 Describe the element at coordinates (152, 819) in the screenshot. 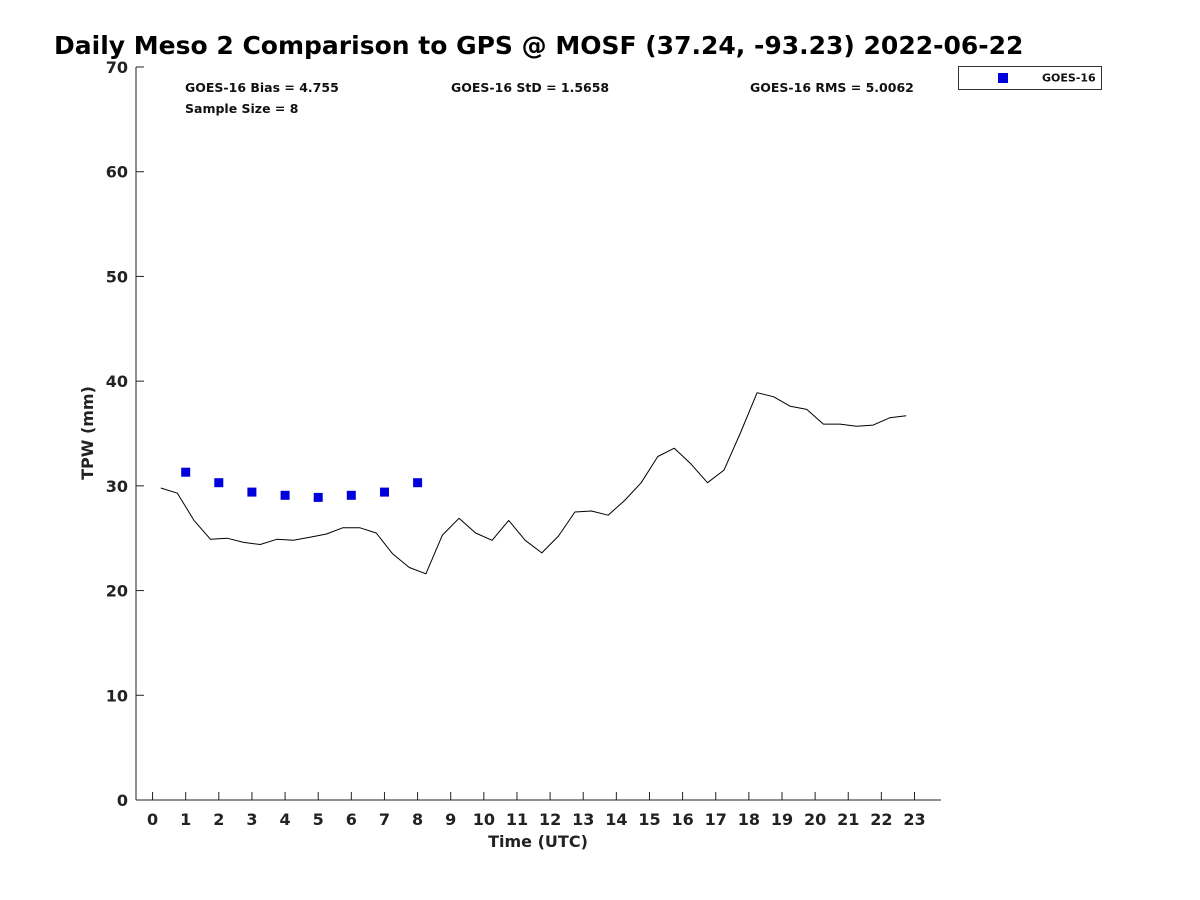

I see `x-tick-label: 0` at that location.